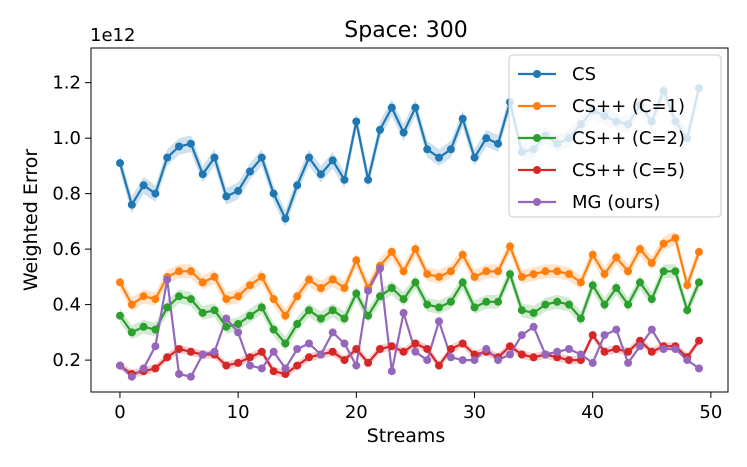 The height and width of the screenshot is (467, 747). Describe the element at coordinates (31, 220) in the screenshot. I see `y-axis-label: Weighted Error` at that location.